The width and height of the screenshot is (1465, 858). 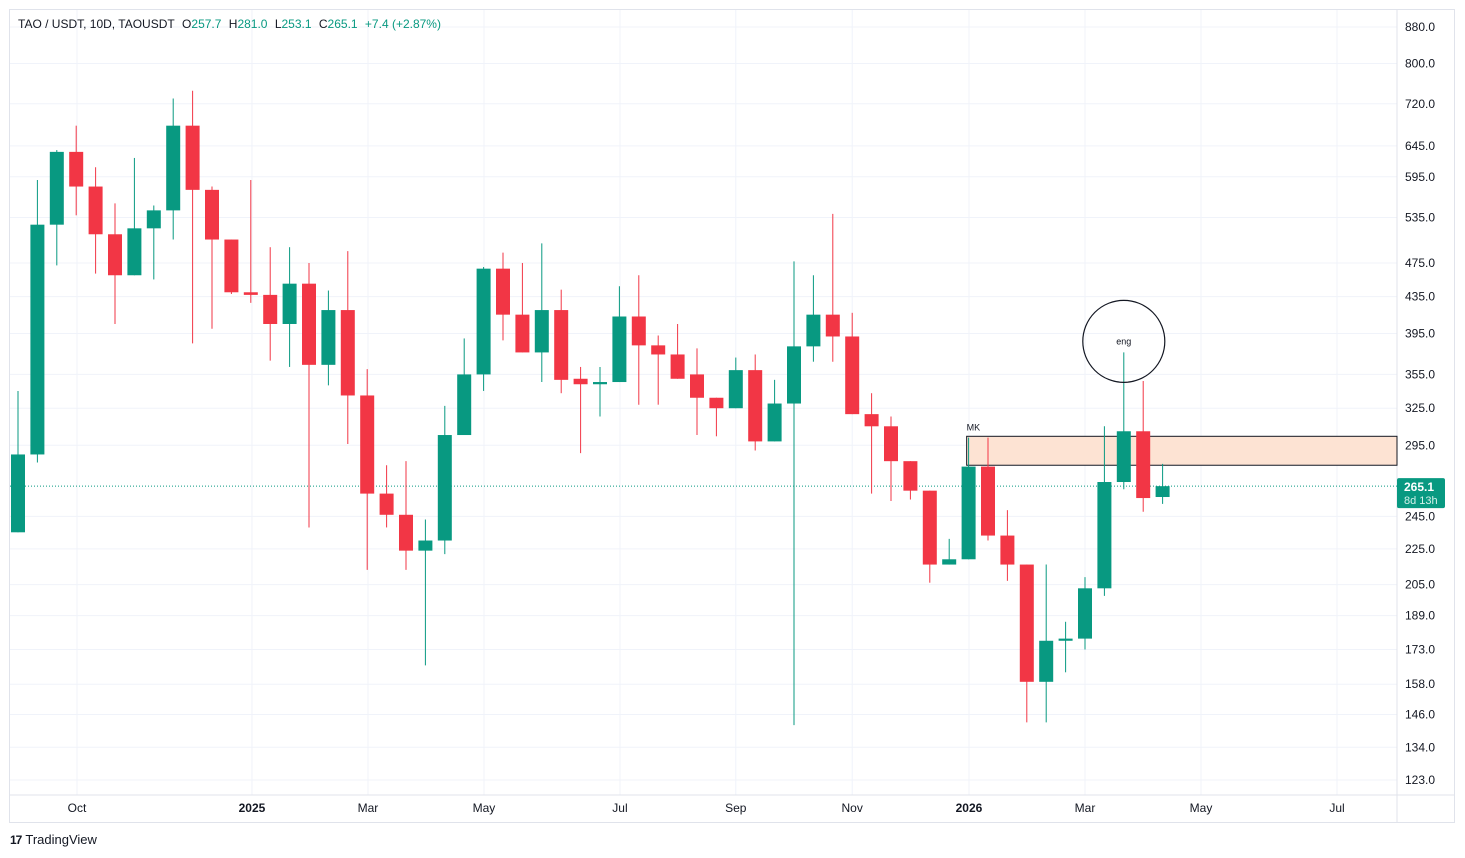 I want to click on low-value: 253.1, so click(x=296, y=24).